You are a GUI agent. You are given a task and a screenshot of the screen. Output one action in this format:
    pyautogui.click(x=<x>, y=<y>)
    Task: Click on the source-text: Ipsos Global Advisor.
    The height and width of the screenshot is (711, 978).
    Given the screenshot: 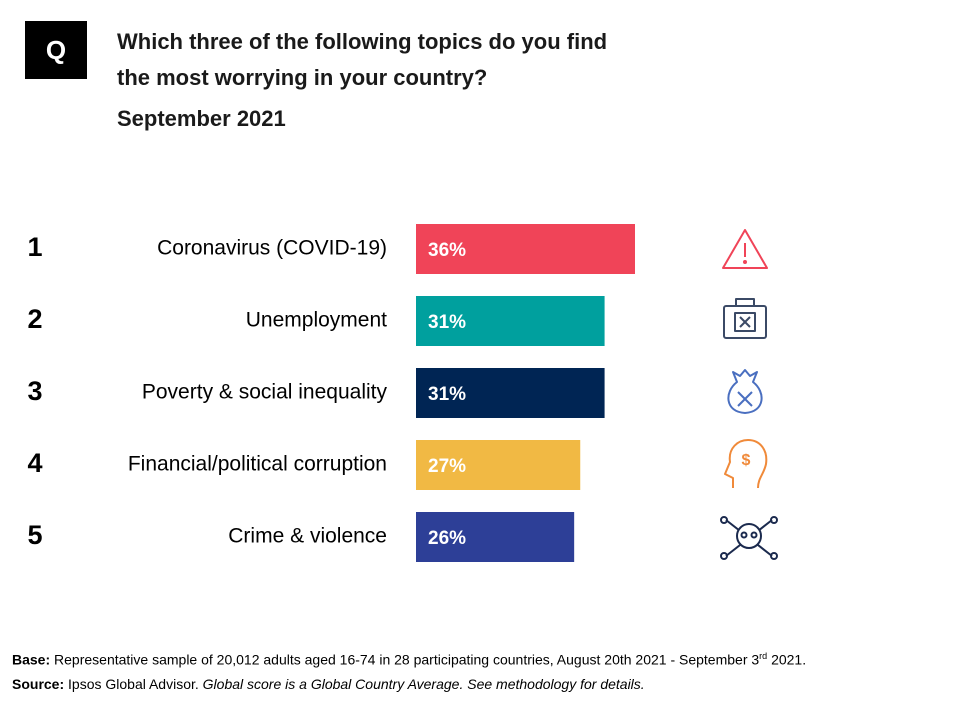 What is the action you would take?
    pyautogui.click(x=133, y=684)
    